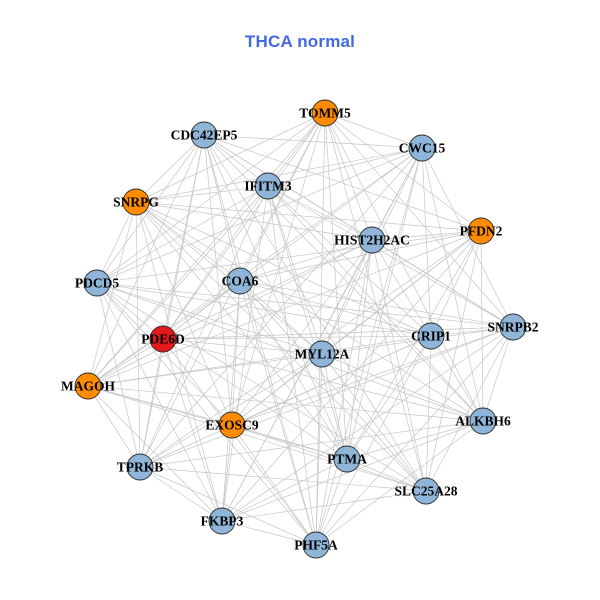 The width and height of the screenshot is (600, 600). I want to click on node-magoh, so click(88, 386).